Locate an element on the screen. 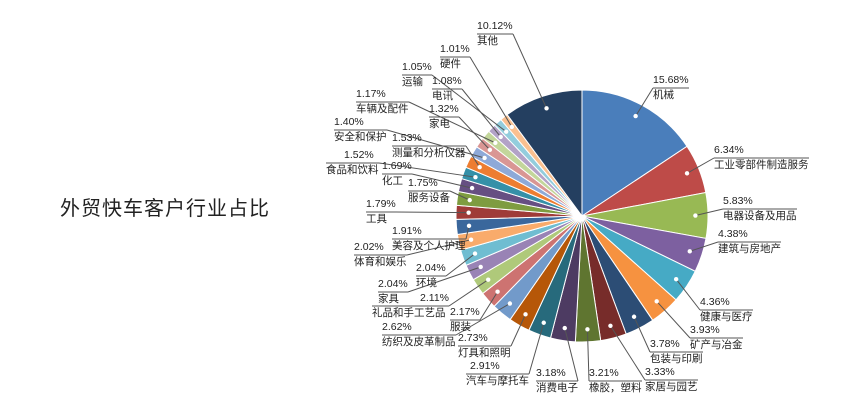  slice-name: 工业零部件制造服务 is located at coordinates (761, 165).